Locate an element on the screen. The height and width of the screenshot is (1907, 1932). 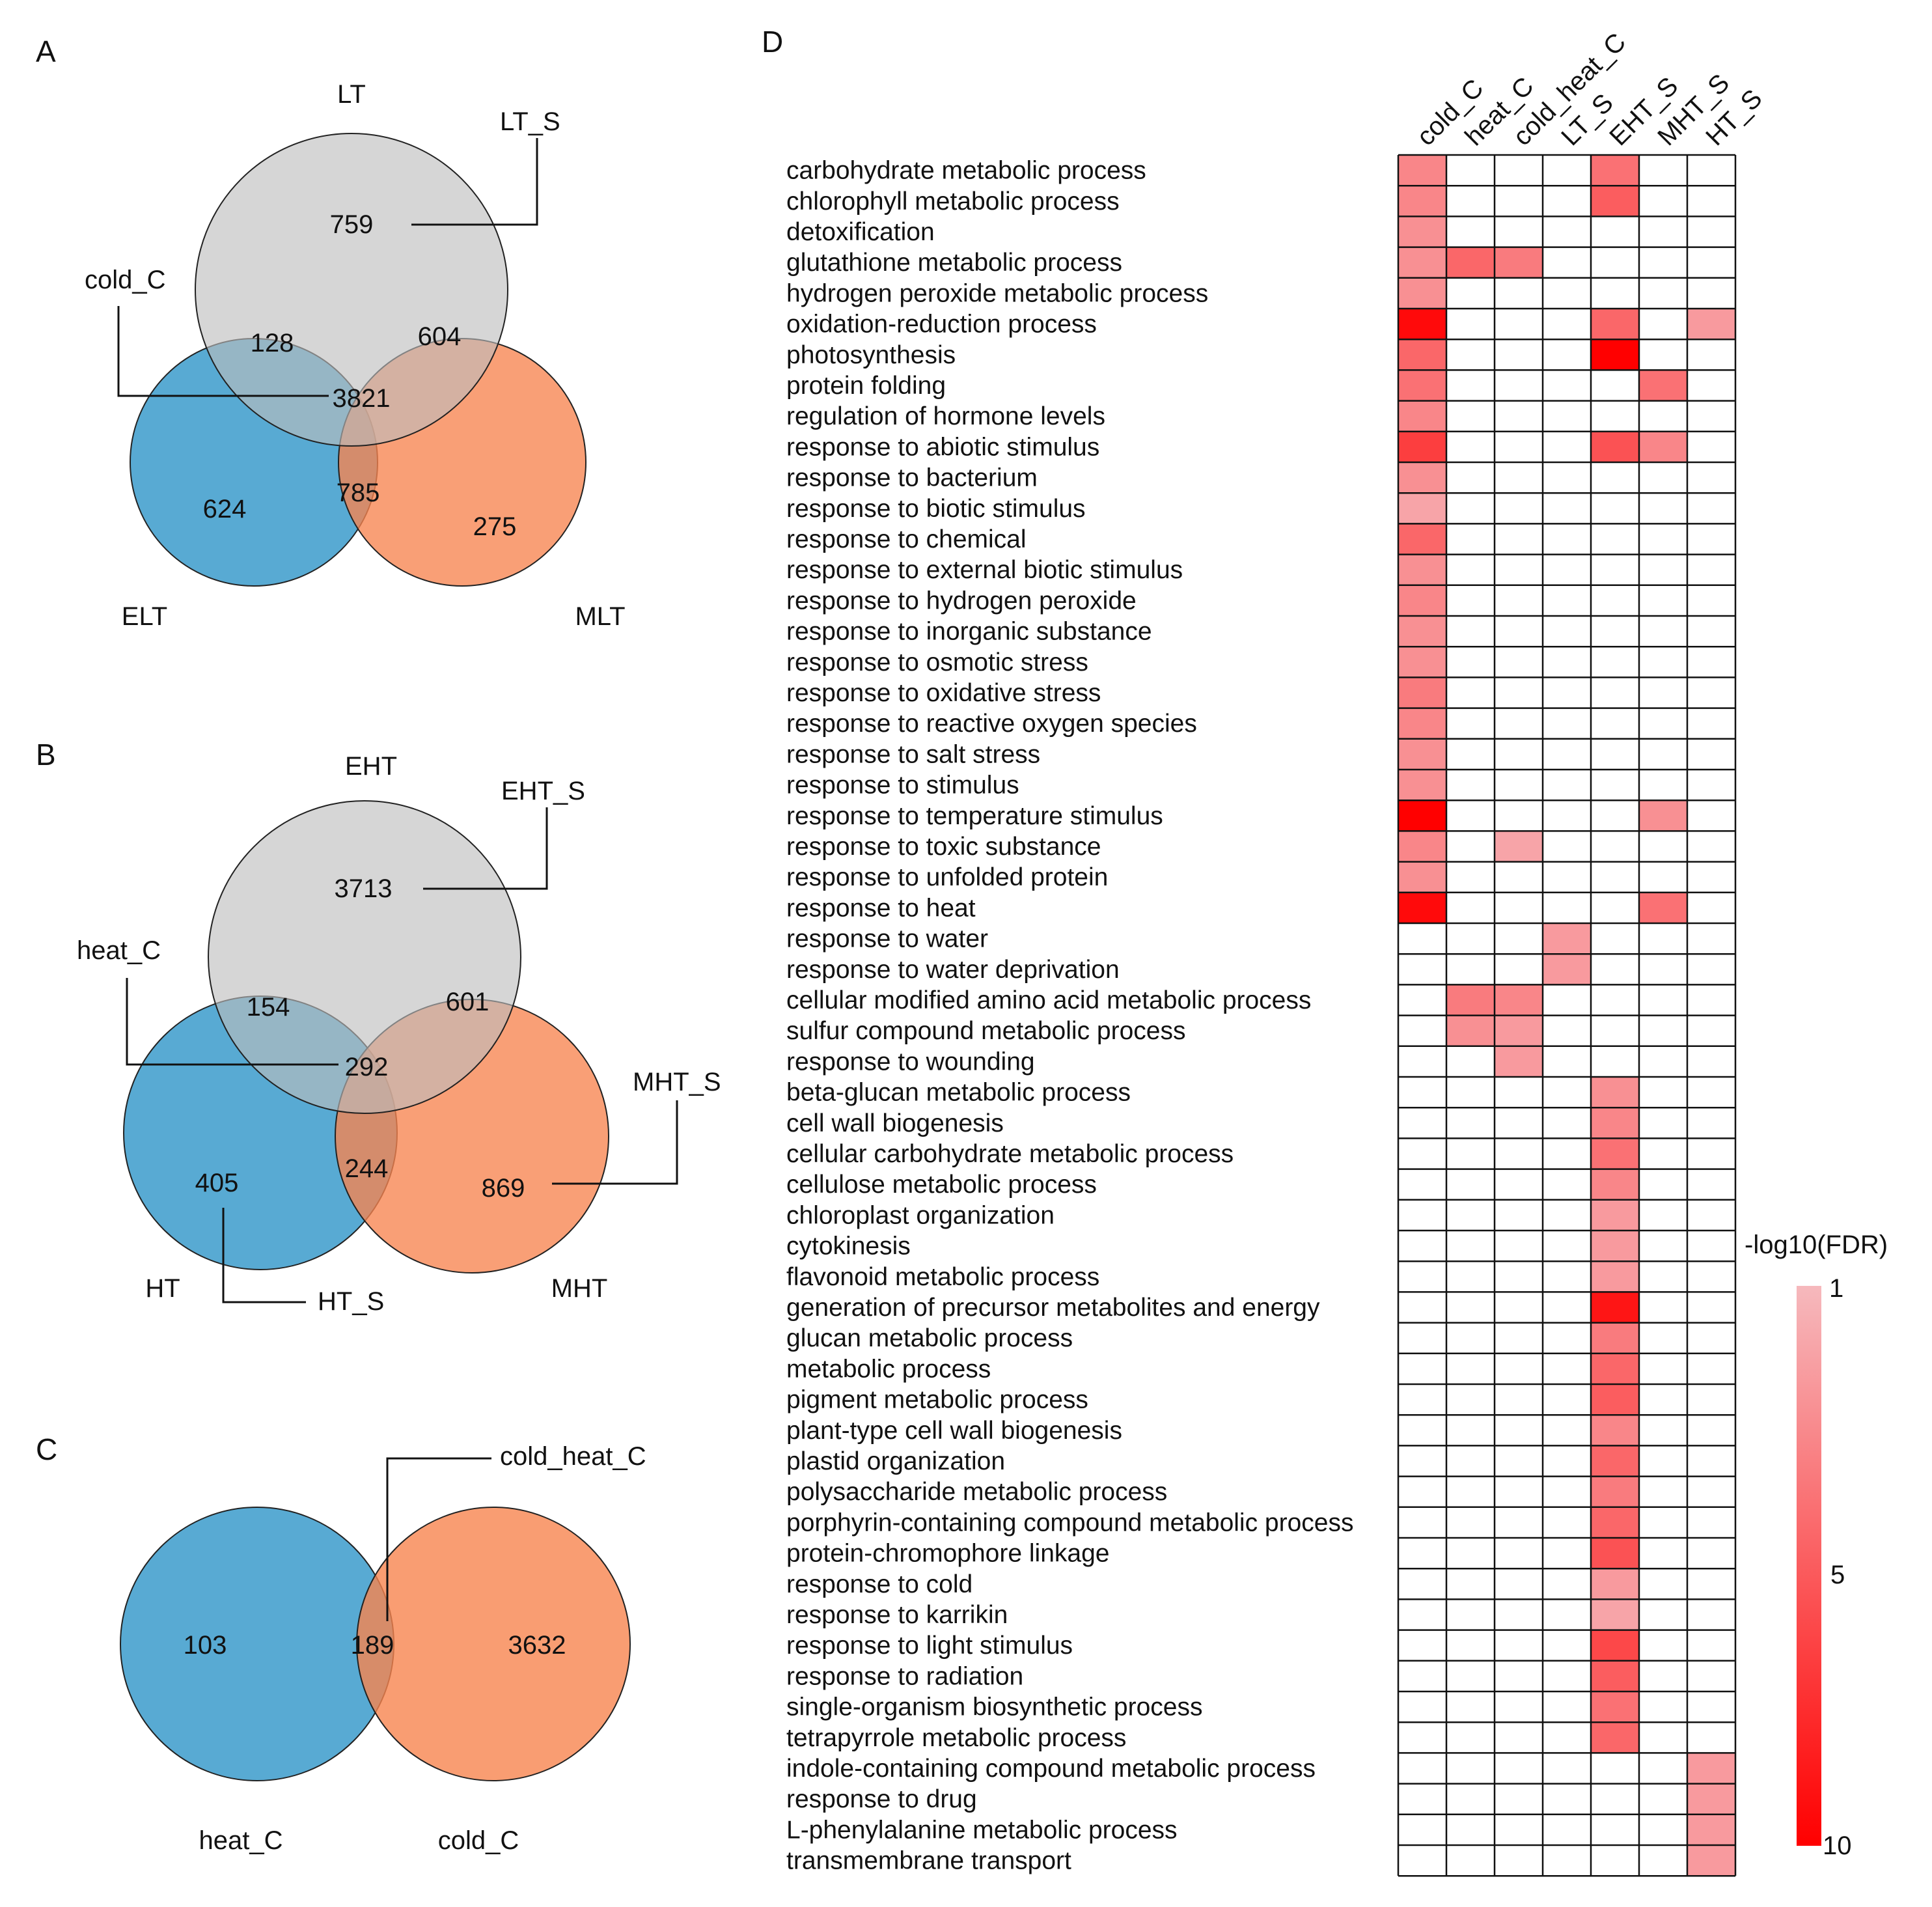
heatmap-cell-r46-c1 is located at coordinates (1470, 1584).